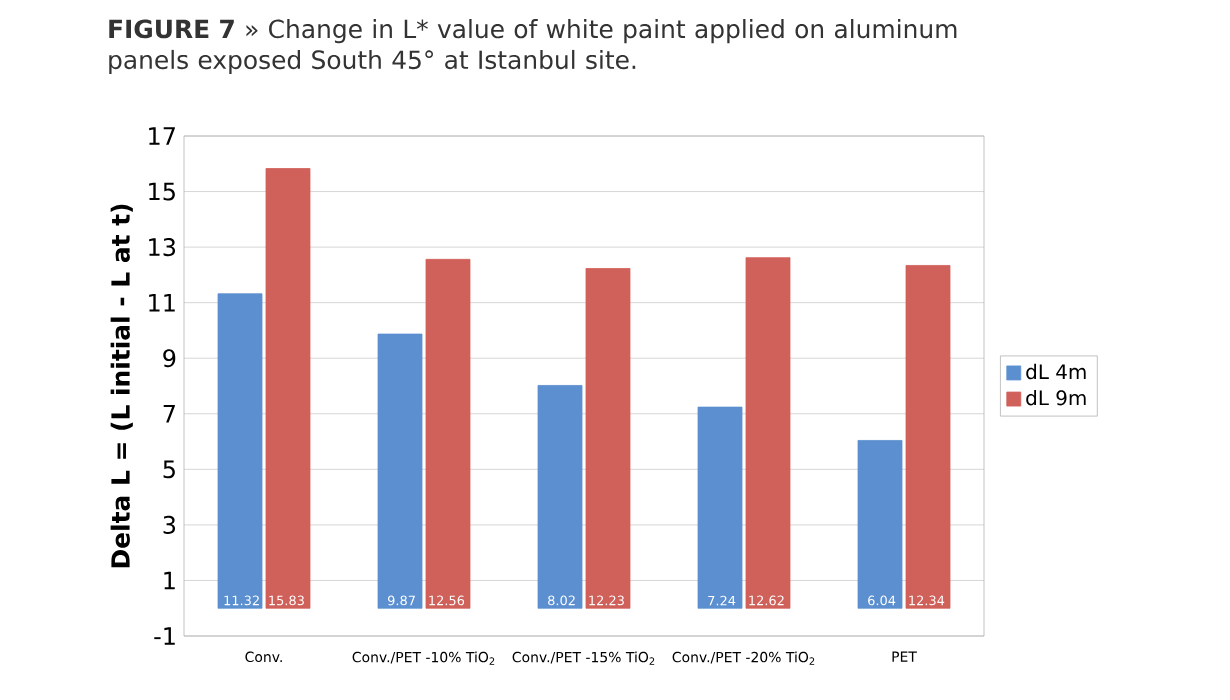  What do you see at coordinates (169, 358) in the screenshot?
I see `y-tick-label: 9` at bounding box center [169, 358].